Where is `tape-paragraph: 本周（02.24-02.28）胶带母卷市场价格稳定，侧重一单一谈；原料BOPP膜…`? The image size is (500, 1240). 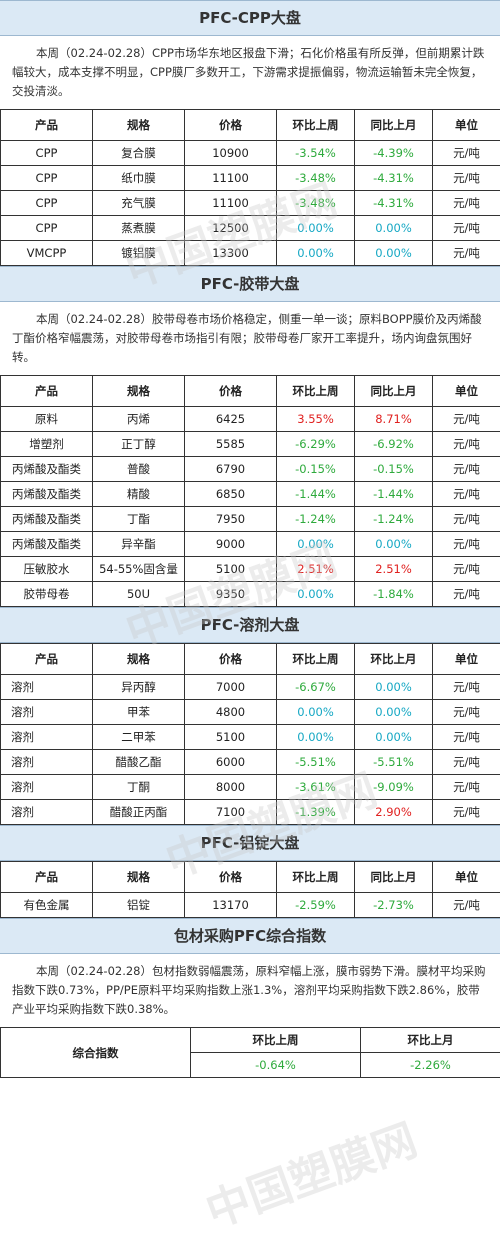
tape-paragraph: 本周（02.24-02.28）胶带母卷市场价格稳定，侧重一单一谈；原料BOPP膜… is located at coordinates (250, 338).